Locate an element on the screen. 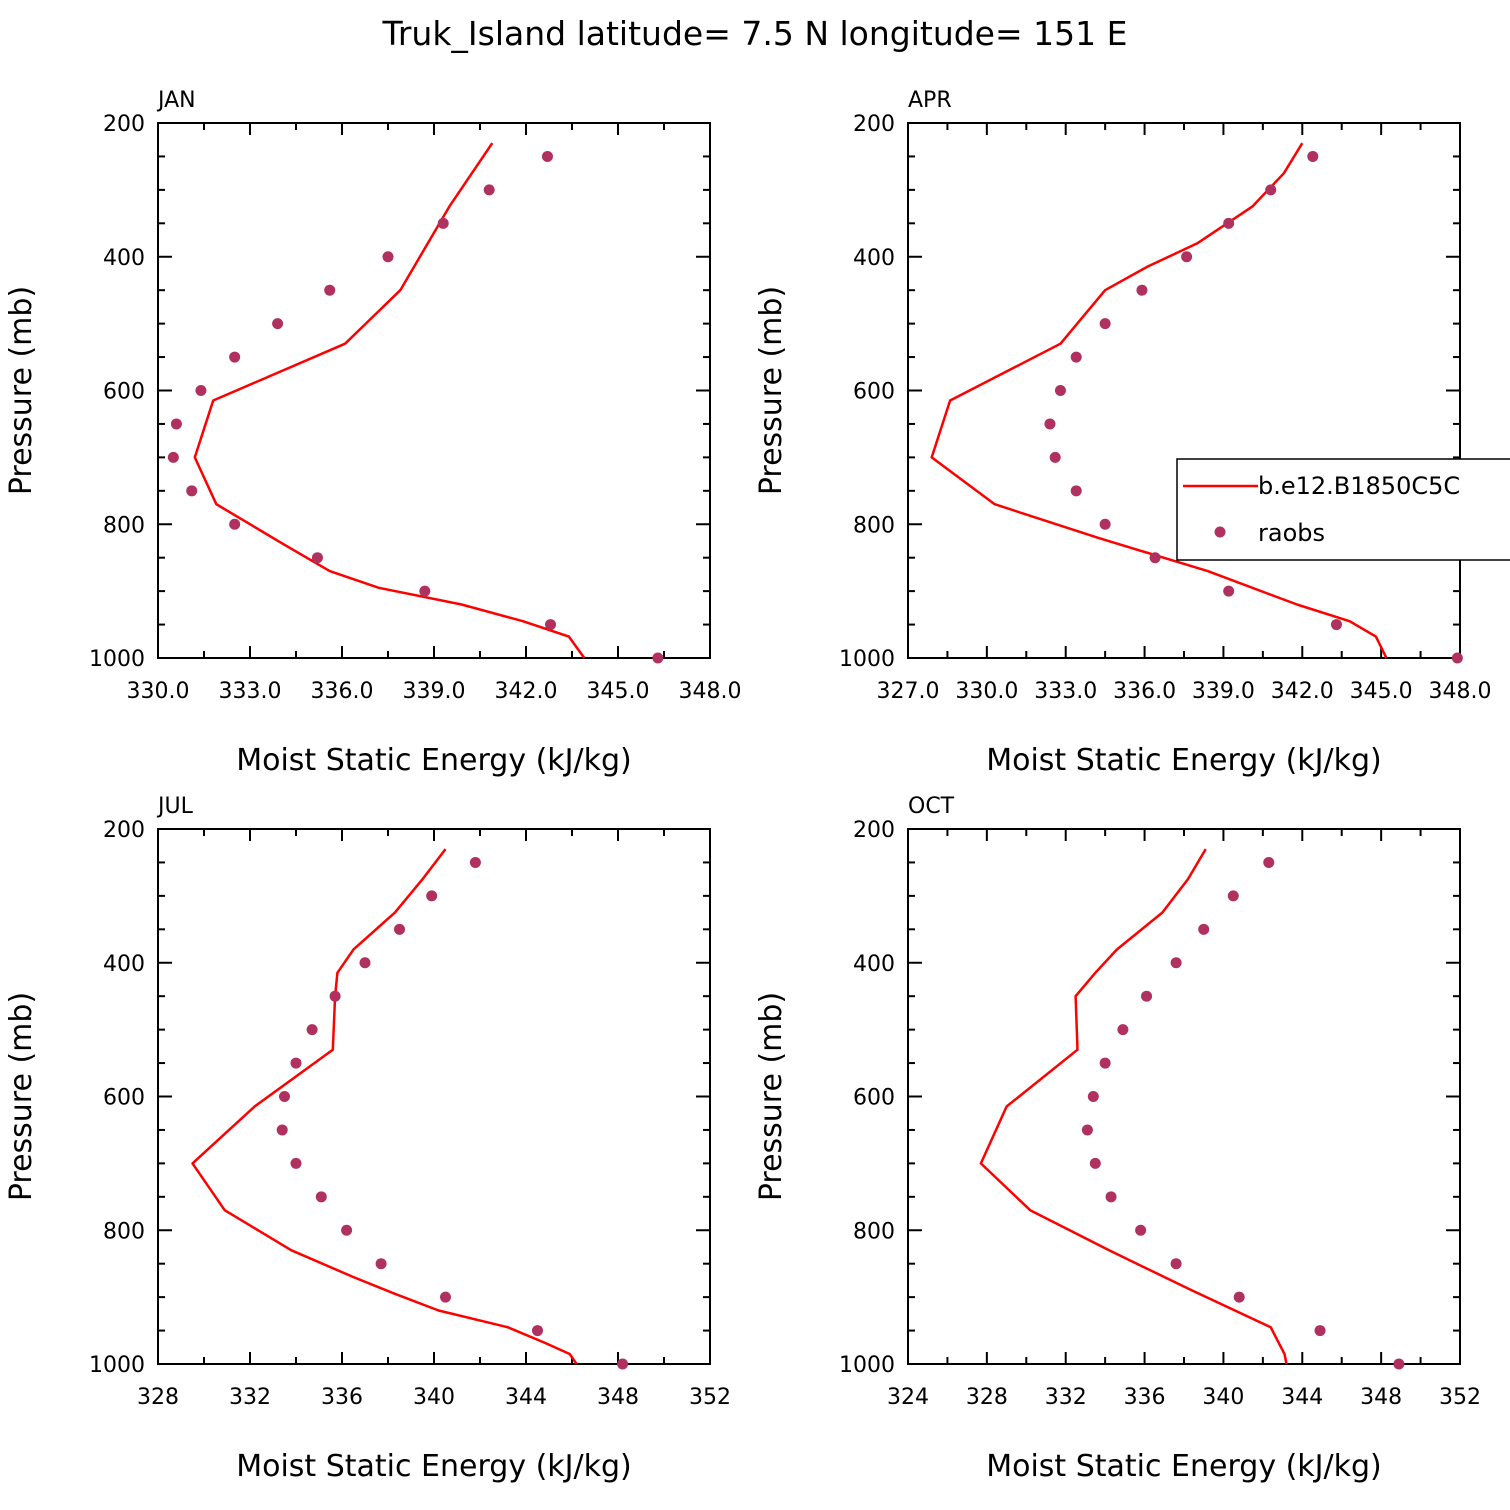 This screenshot has height=1510, width=1510. x-tick-label: 344 is located at coordinates (526, 1397).